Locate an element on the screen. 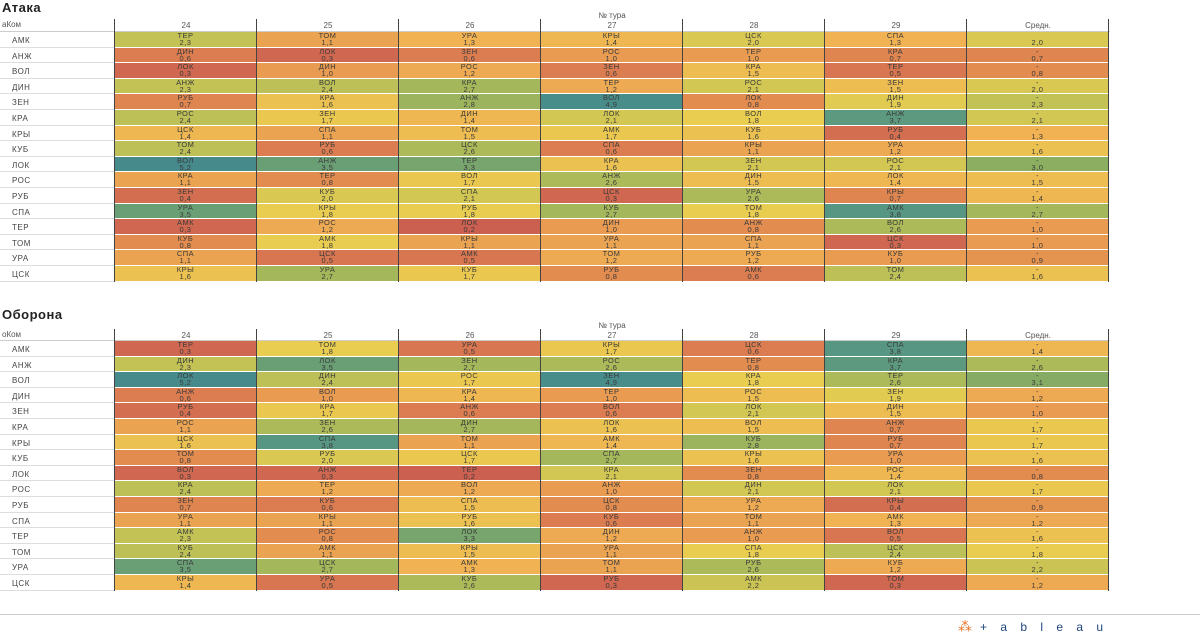 The image size is (1200, 635). heatmap-cell: -1,6 is located at coordinates (1038, 149).